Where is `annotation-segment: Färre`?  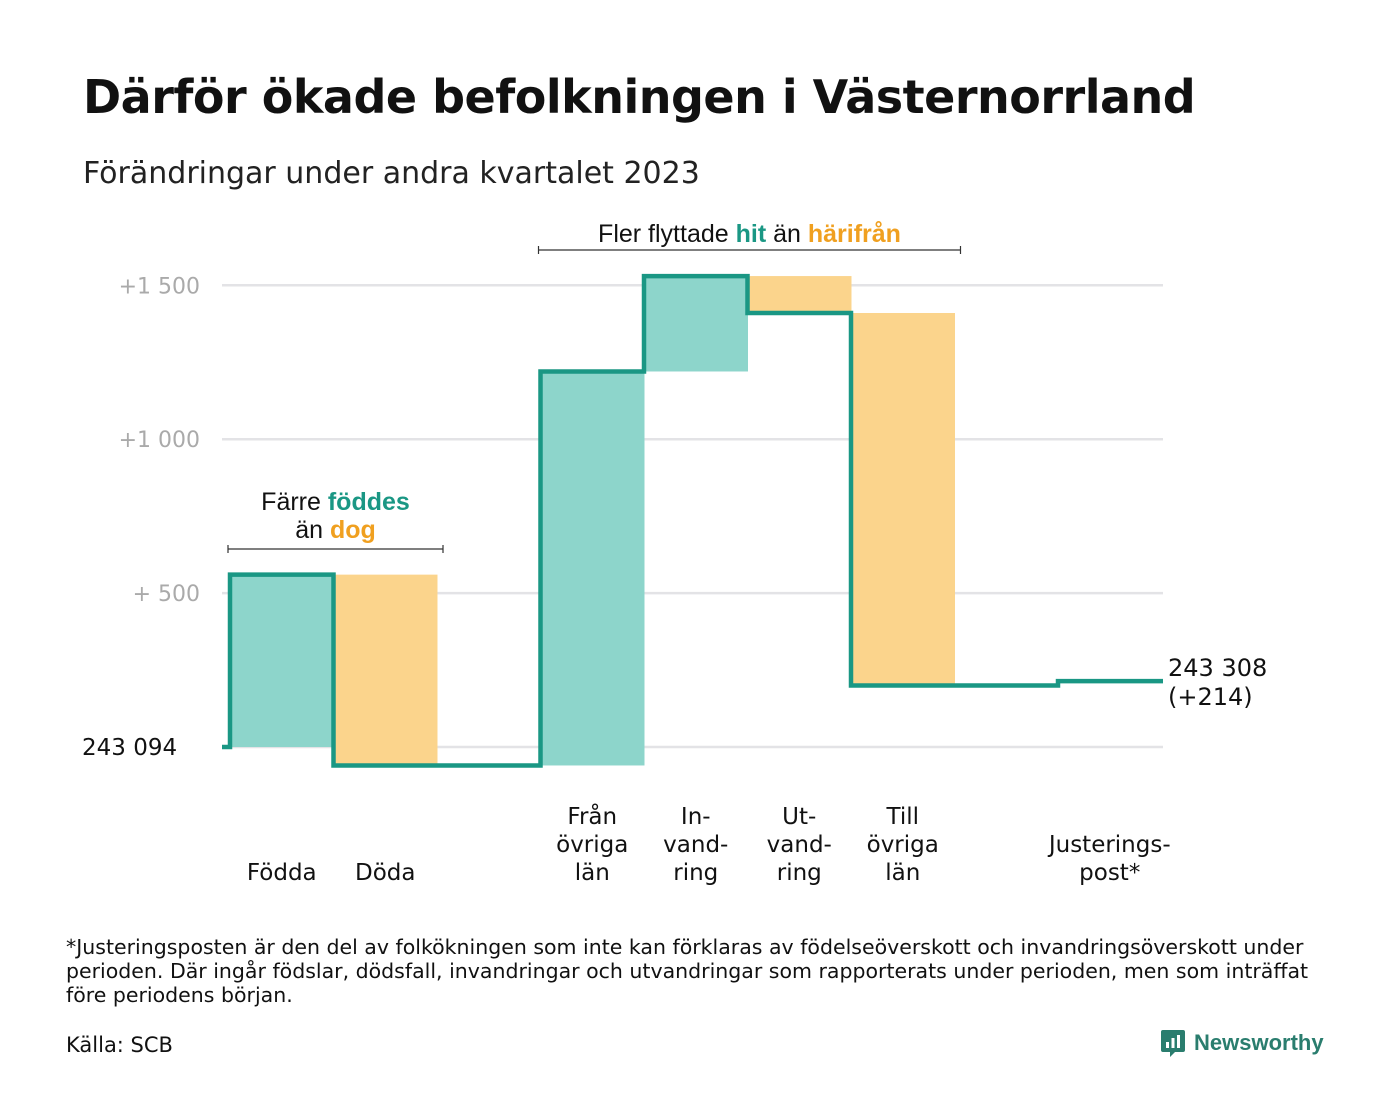
annotation-segment: Färre is located at coordinates (294, 502).